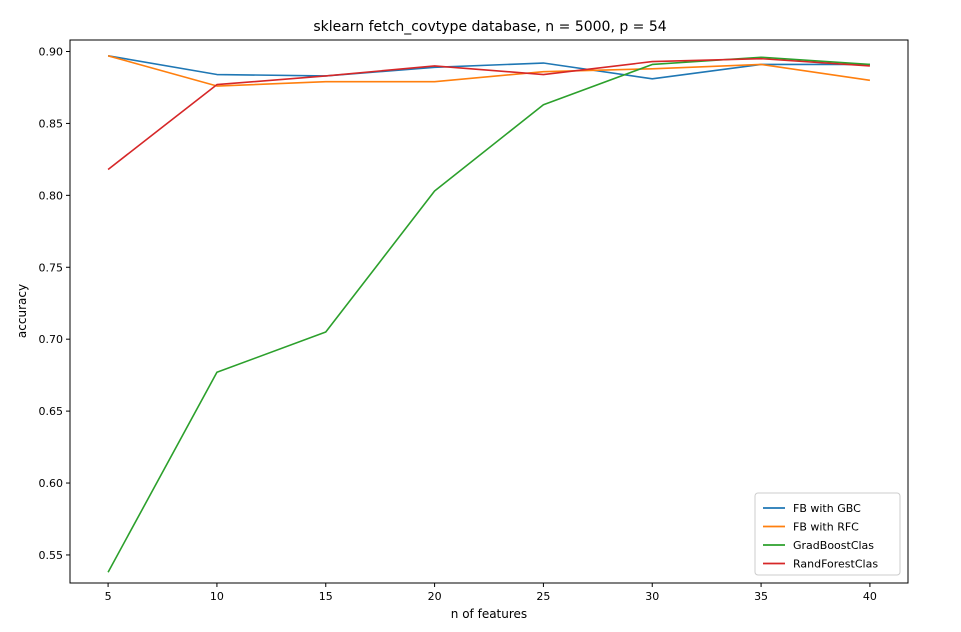 Image resolution: width=961 pixels, height=632 pixels. What do you see at coordinates (51, 195) in the screenshot?
I see `y-tick-label: 0.80` at bounding box center [51, 195].